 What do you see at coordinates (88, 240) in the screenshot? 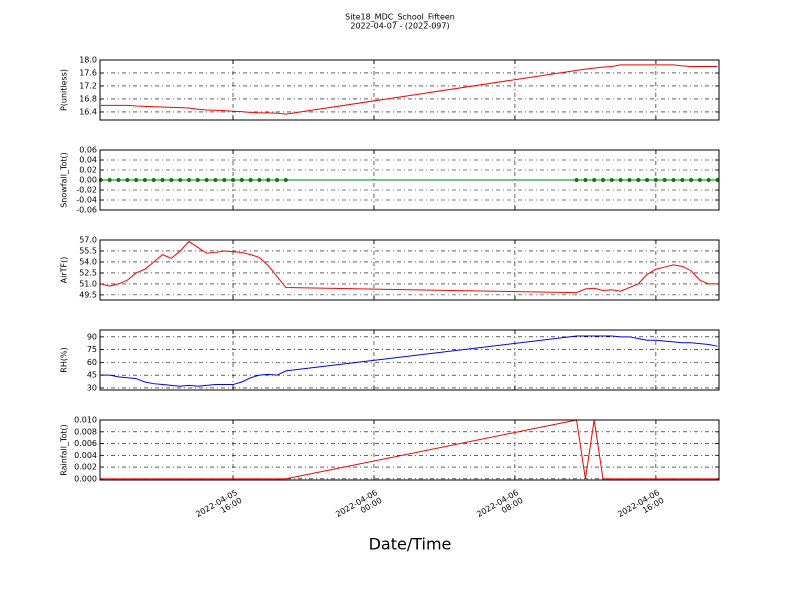
I see `y-tick-label: 57.0` at bounding box center [88, 240].